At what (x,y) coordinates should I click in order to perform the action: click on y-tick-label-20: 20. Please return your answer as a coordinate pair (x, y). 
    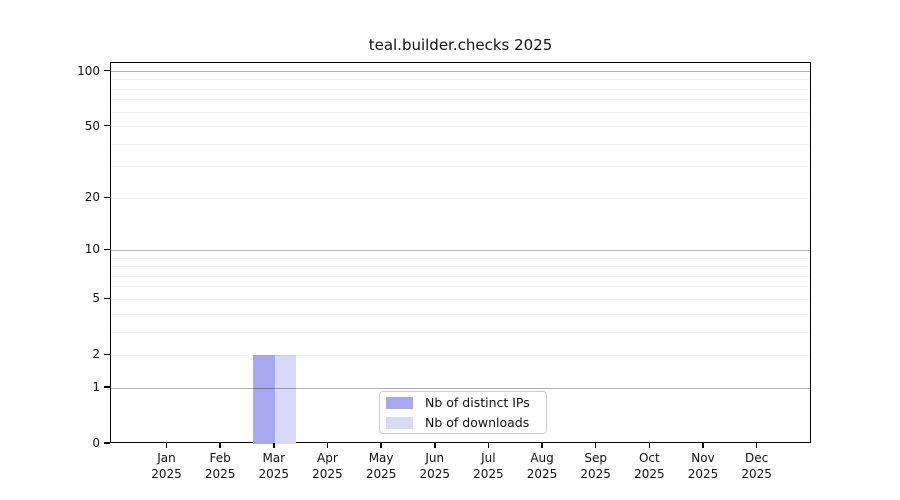
    Looking at the image, I should click on (92, 197).